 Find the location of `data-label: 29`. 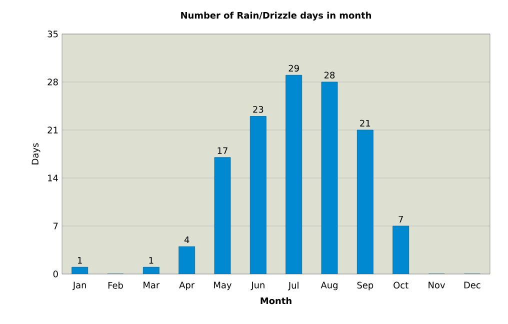

data-label: 29 is located at coordinates (293, 68).